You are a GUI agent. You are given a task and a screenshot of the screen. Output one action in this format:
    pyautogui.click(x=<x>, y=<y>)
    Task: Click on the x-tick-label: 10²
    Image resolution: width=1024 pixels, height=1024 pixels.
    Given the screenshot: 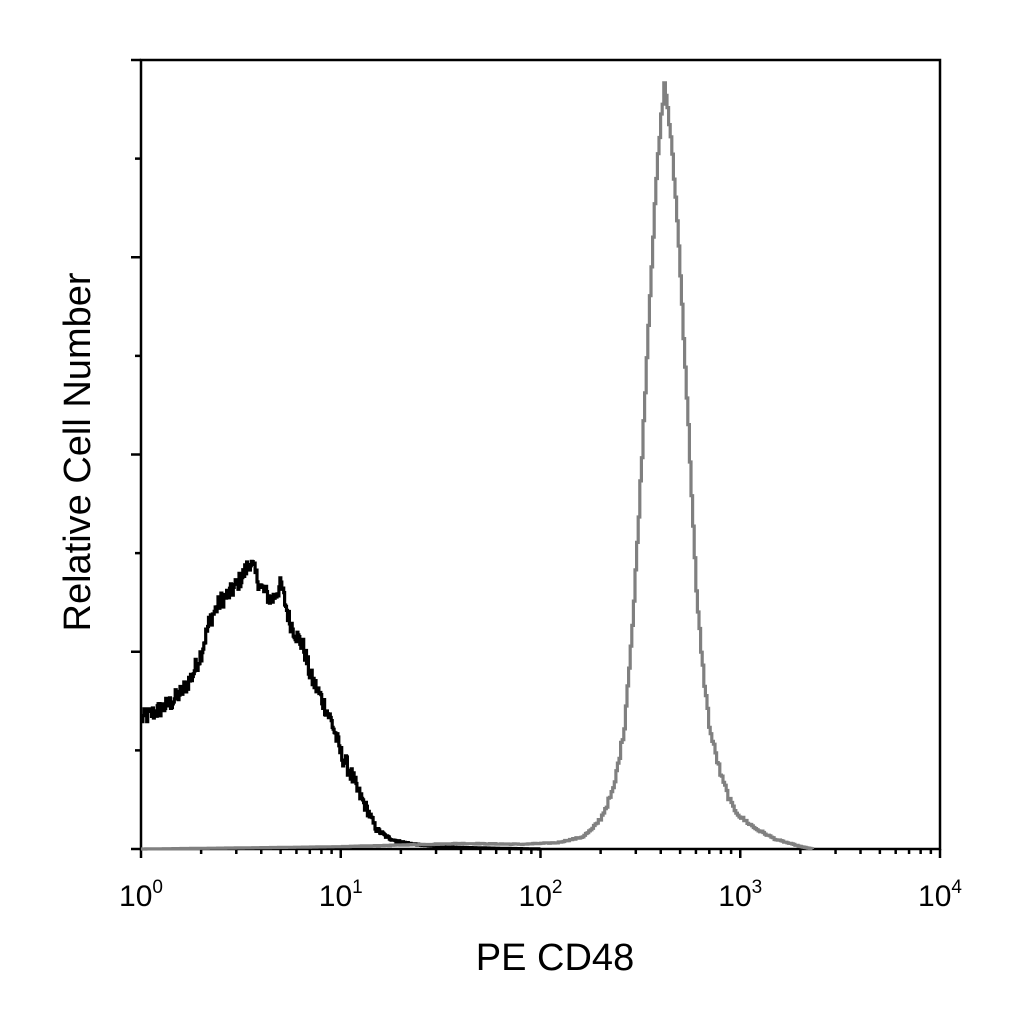 What is the action you would take?
    pyautogui.click(x=541, y=895)
    